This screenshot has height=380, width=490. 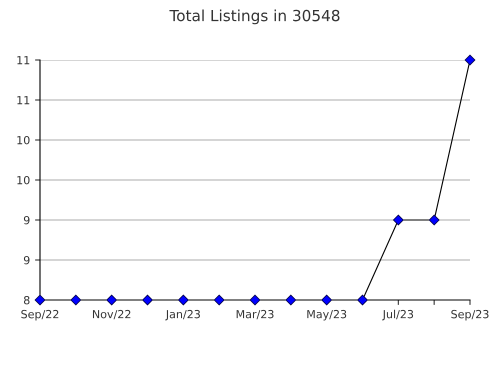 I want to click on x-tick-label: Mar/23, so click(x=255, y=315).